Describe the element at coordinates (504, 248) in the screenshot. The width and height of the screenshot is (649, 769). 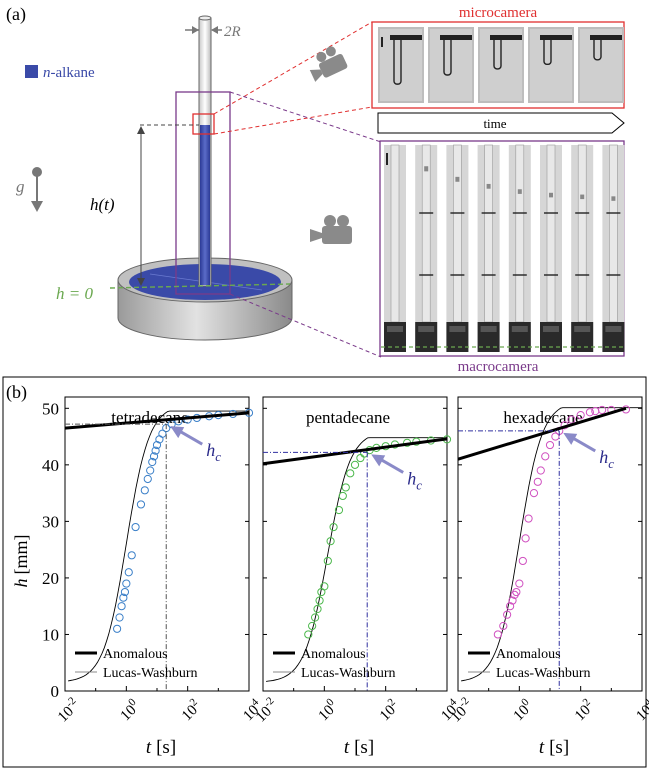
I see `macrocamera-strip` at that location.